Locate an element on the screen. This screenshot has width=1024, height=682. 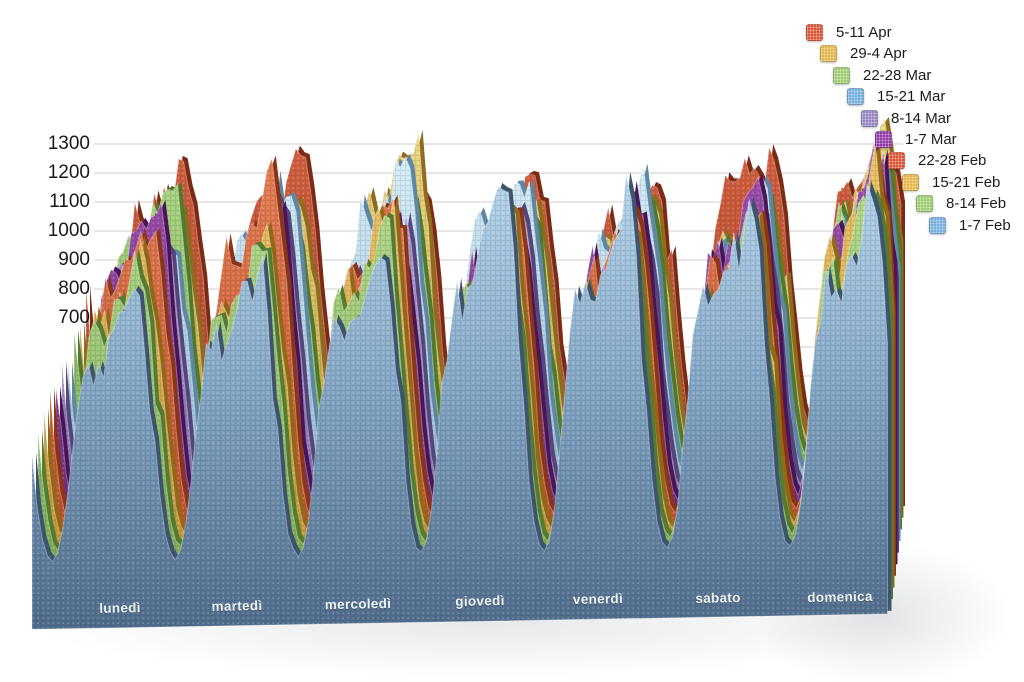
legend-entry-29-4-apr: 29-4 Apr is located at coordinates (863, 53).